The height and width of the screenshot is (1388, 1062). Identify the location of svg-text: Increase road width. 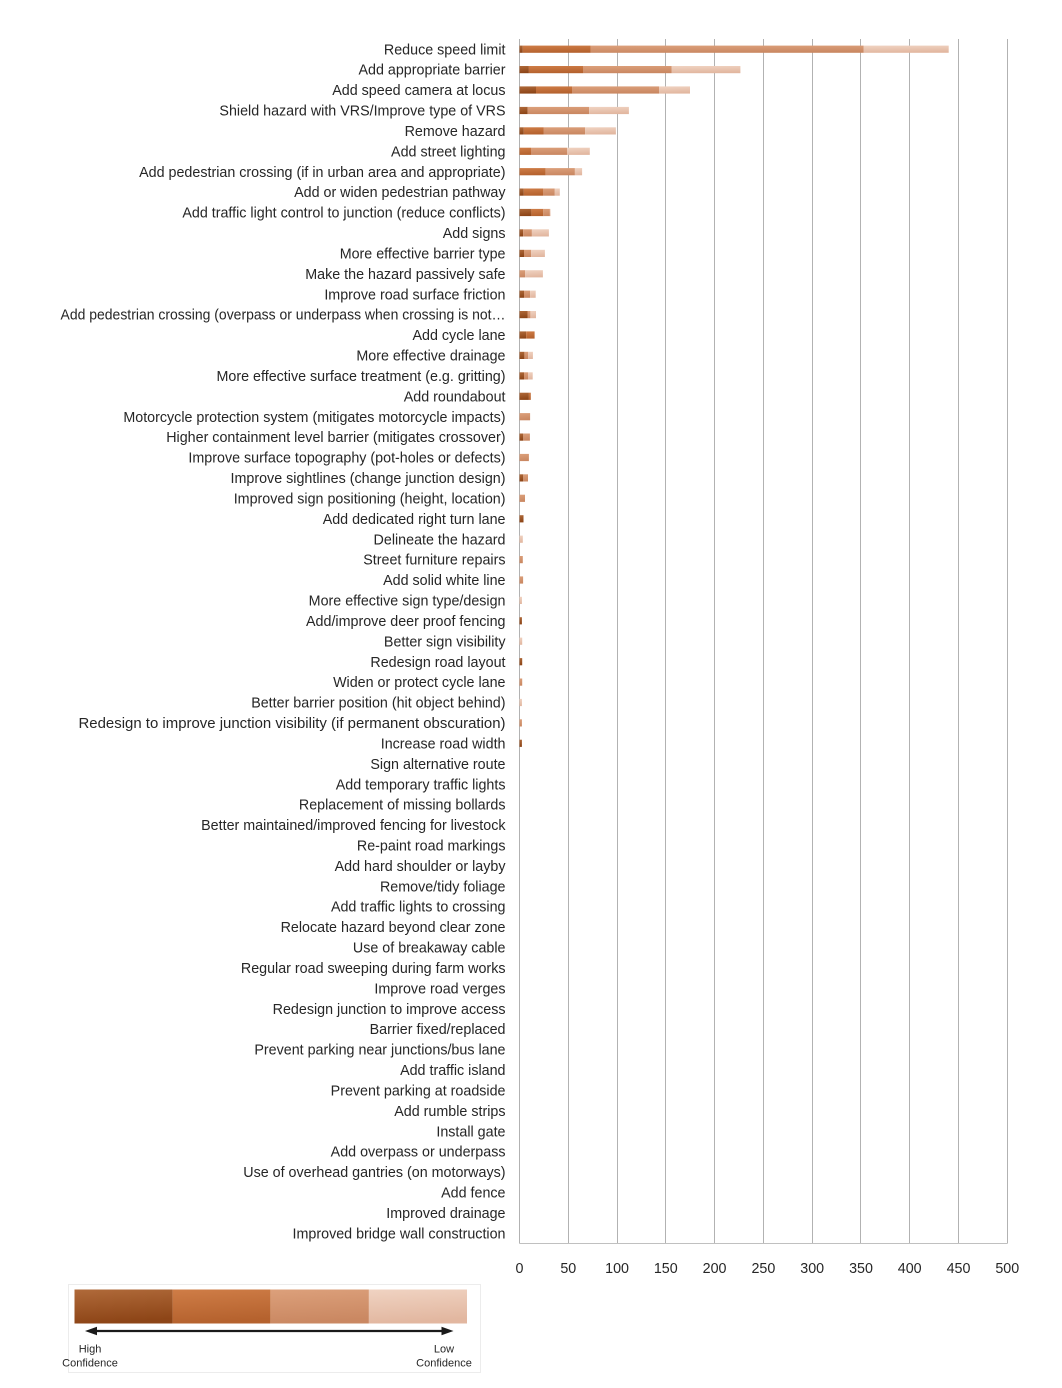
(443, 744).